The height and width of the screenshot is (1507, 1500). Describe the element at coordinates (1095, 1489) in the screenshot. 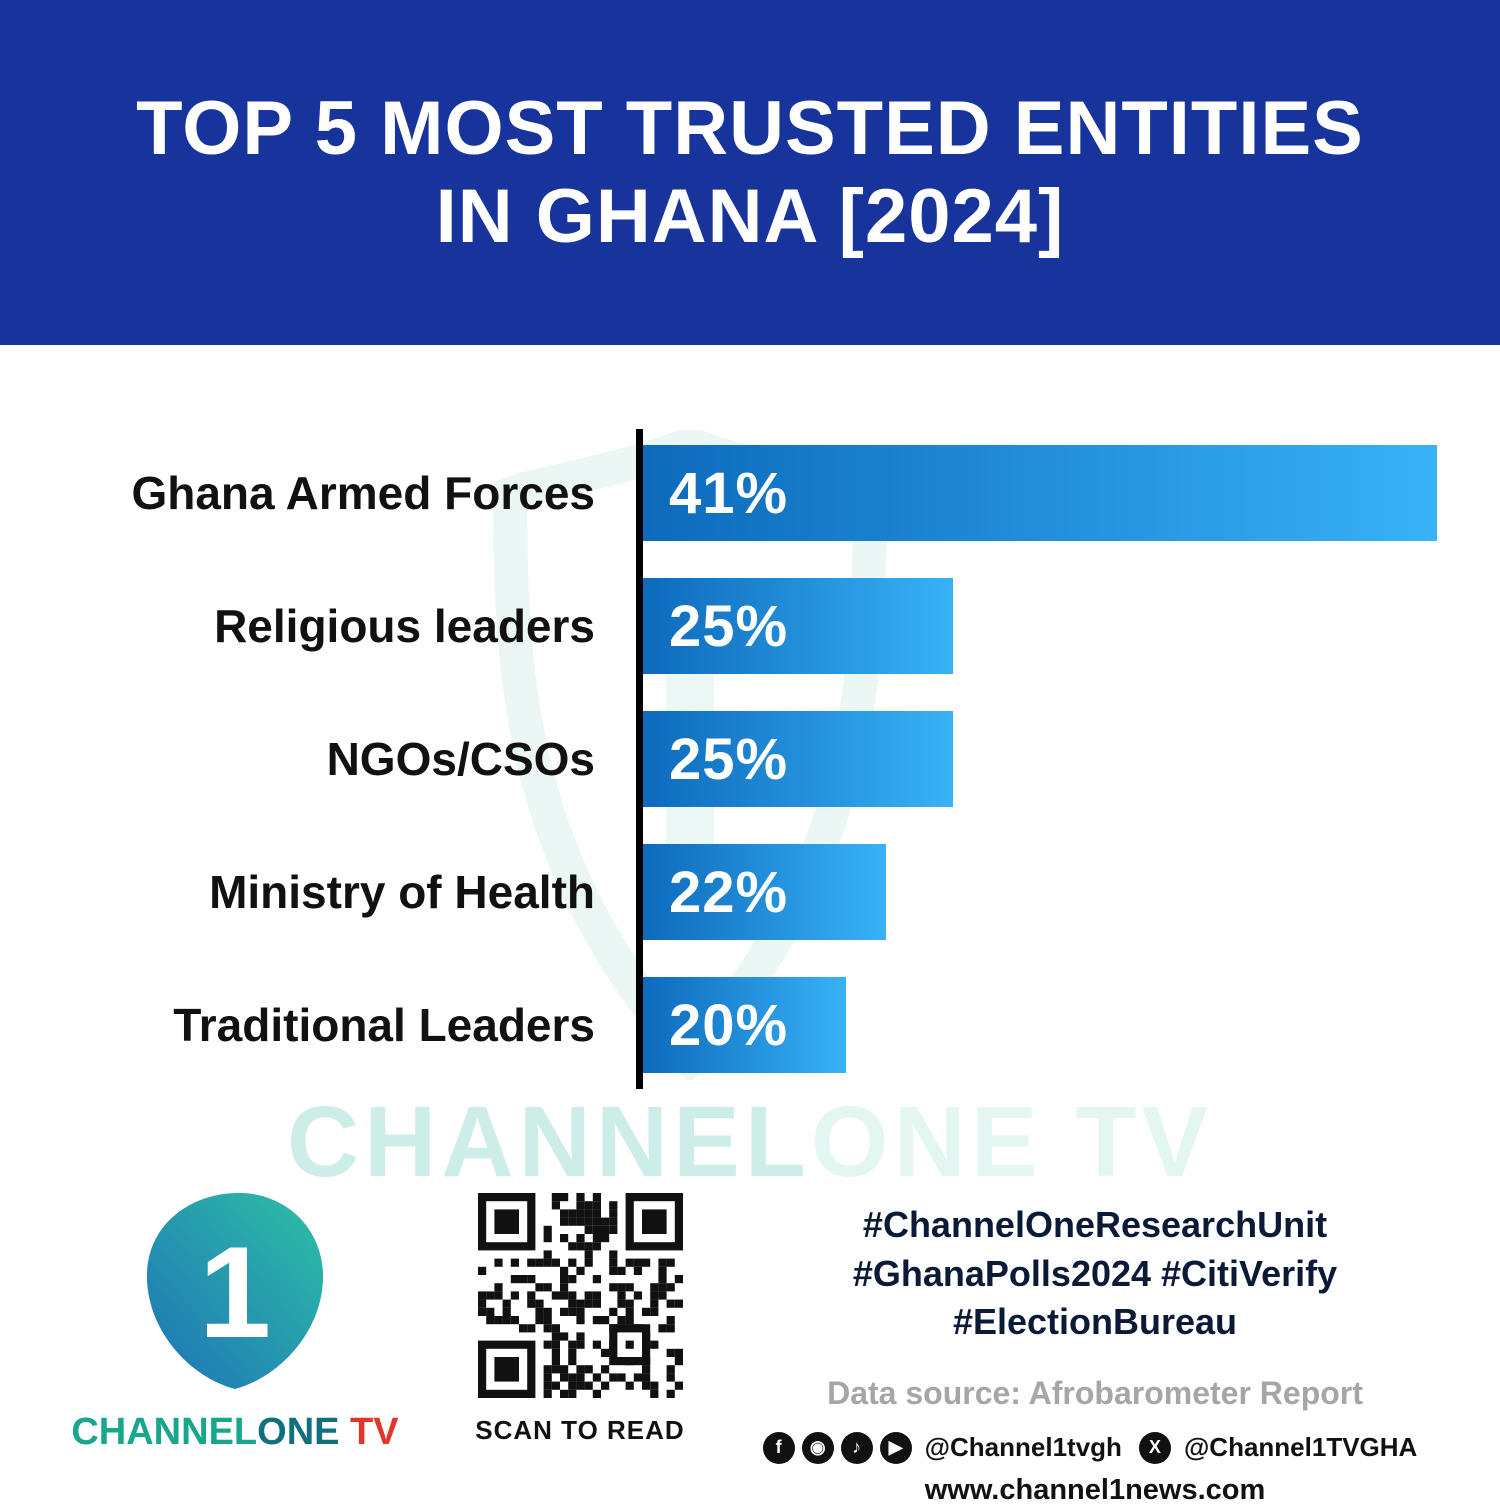

I see `website-url: www.channel1news.com` at that location.